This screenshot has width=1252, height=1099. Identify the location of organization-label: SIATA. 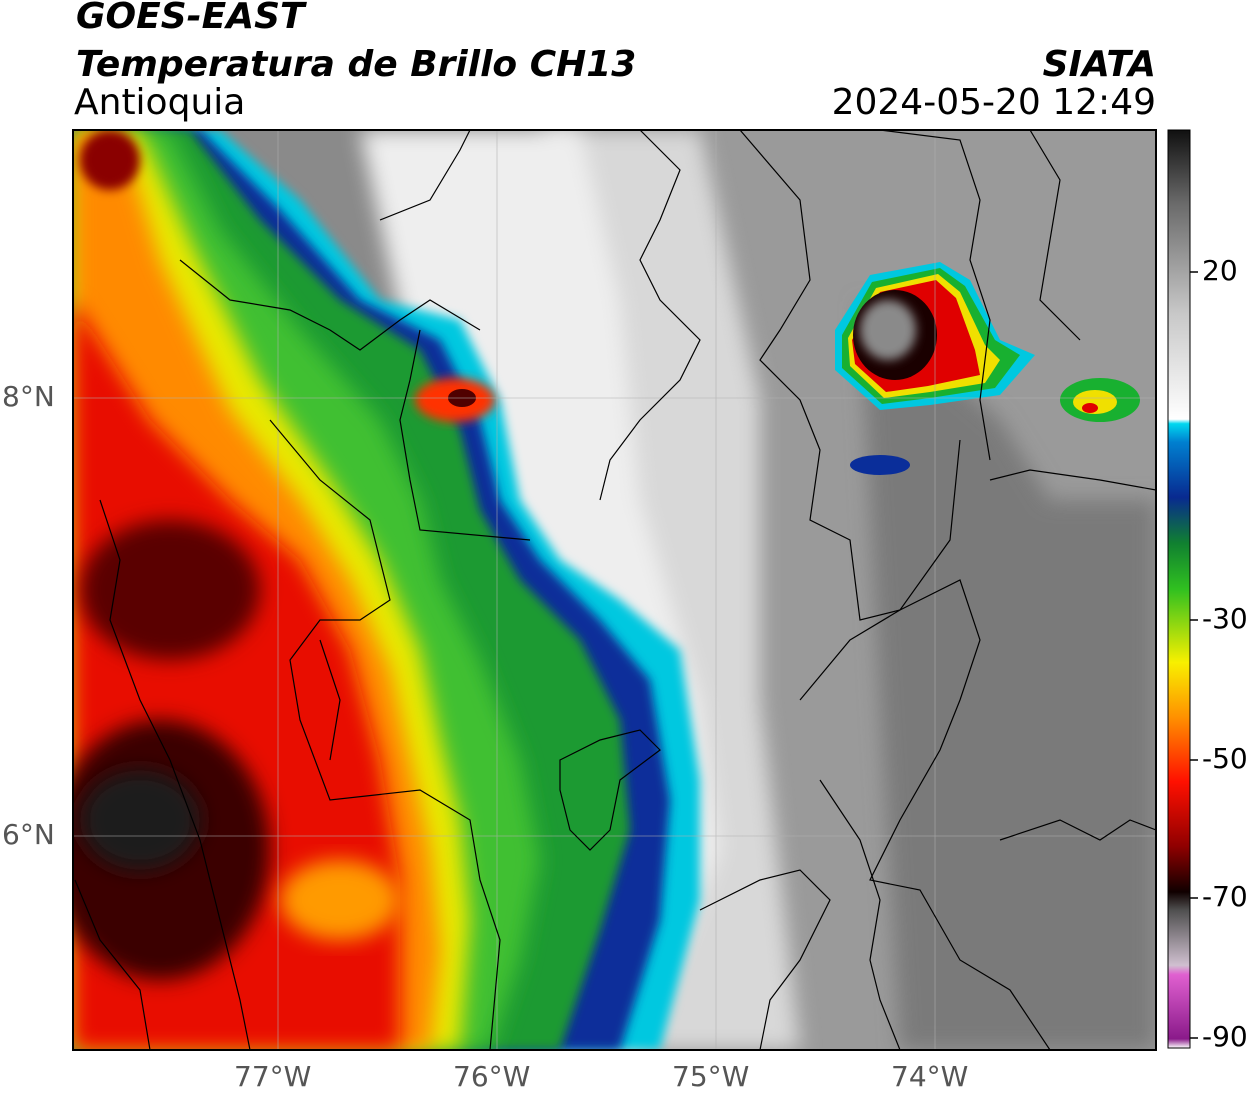
(1099, 64).